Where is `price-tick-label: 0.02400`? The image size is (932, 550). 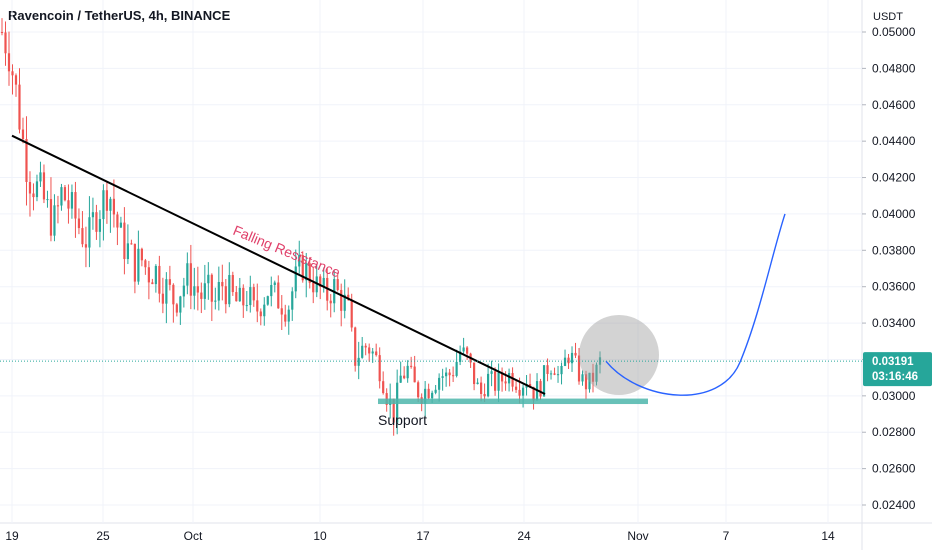
price-tick-label: 0.02400 is located at coordinates (894, 505).